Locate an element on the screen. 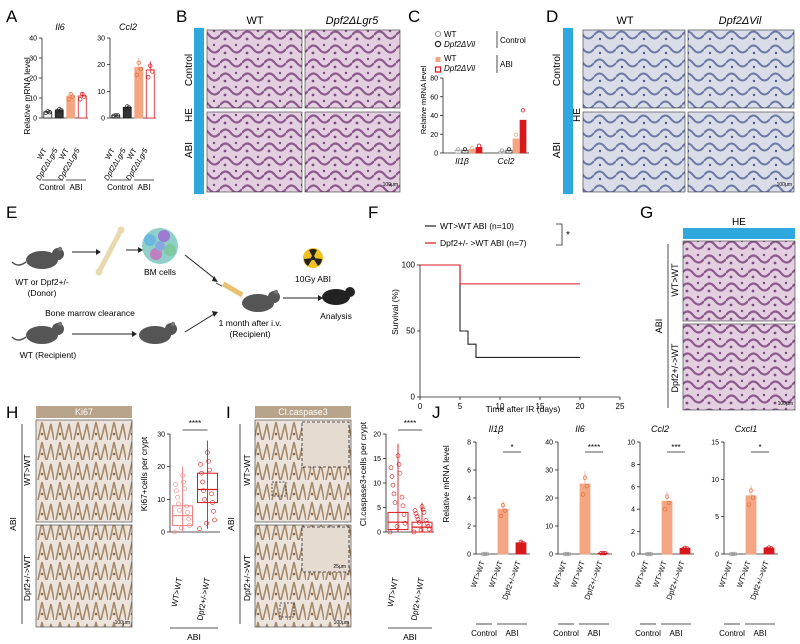 The height and width of the screenshot is (644, 800). panel-letter-b: B is located at coordinates (181, 16).